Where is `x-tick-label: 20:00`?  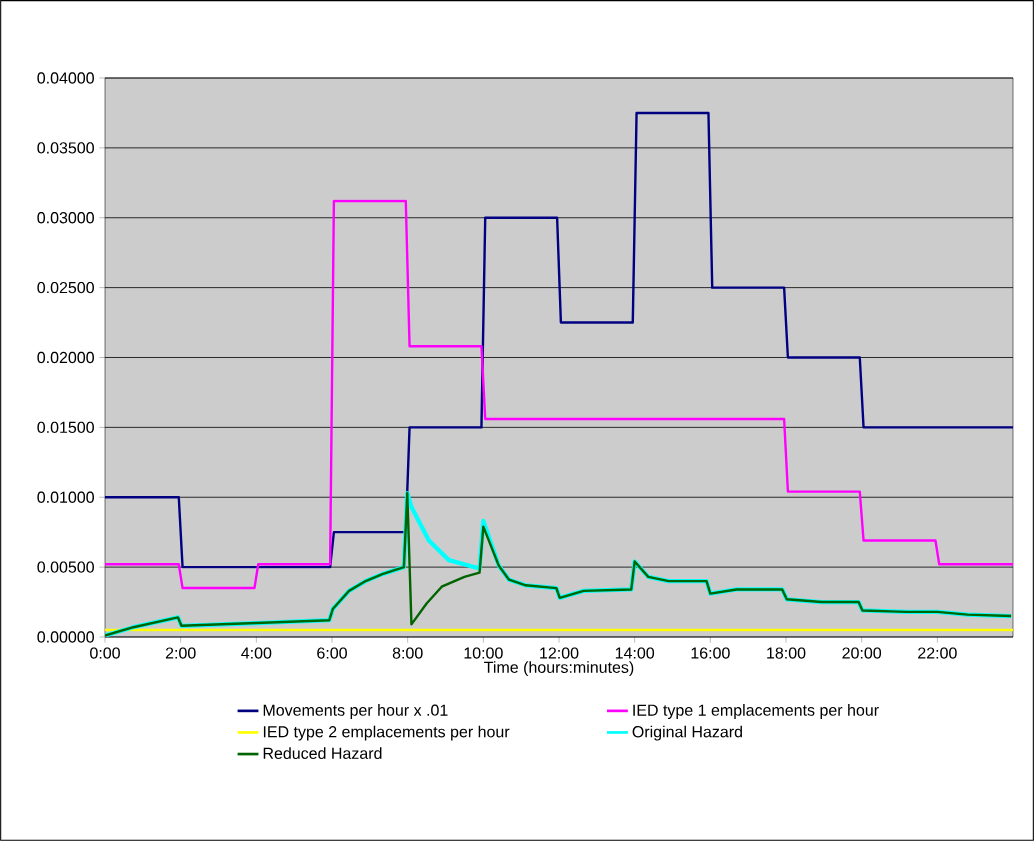
x-tick-label: 20:00 is located at coordinates (862, 653).